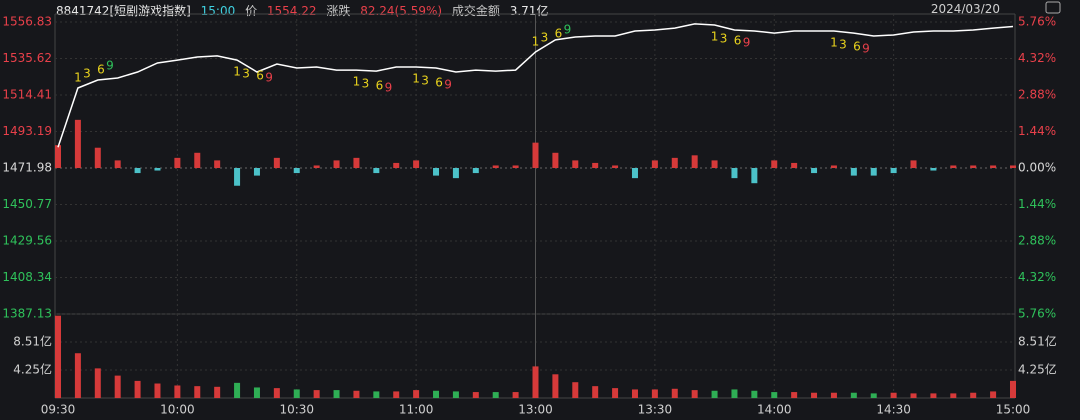 Image resolution: width=1080 pixels, height=420 pixels. I want to click on y2-tick-label: 1.44%, so click(1037, 204).